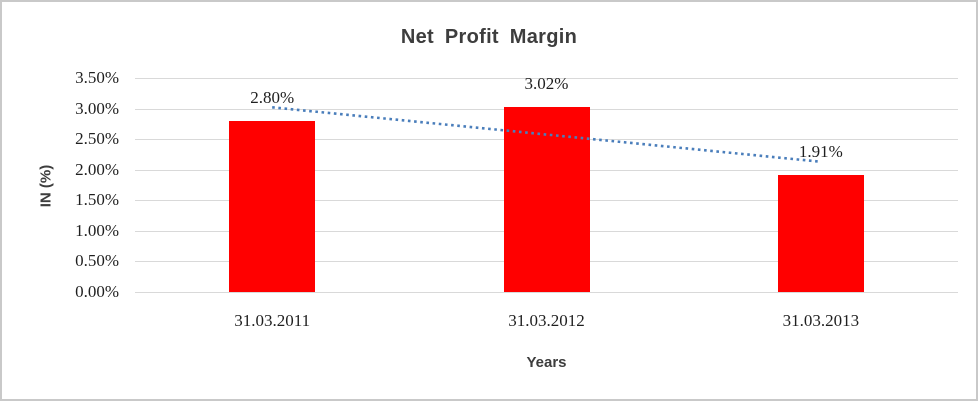 The image size is (978, 401). What do you see at coordinates (546, 78) in the screenshot?
I see `y-gridline` at bounding box center [546, 78].